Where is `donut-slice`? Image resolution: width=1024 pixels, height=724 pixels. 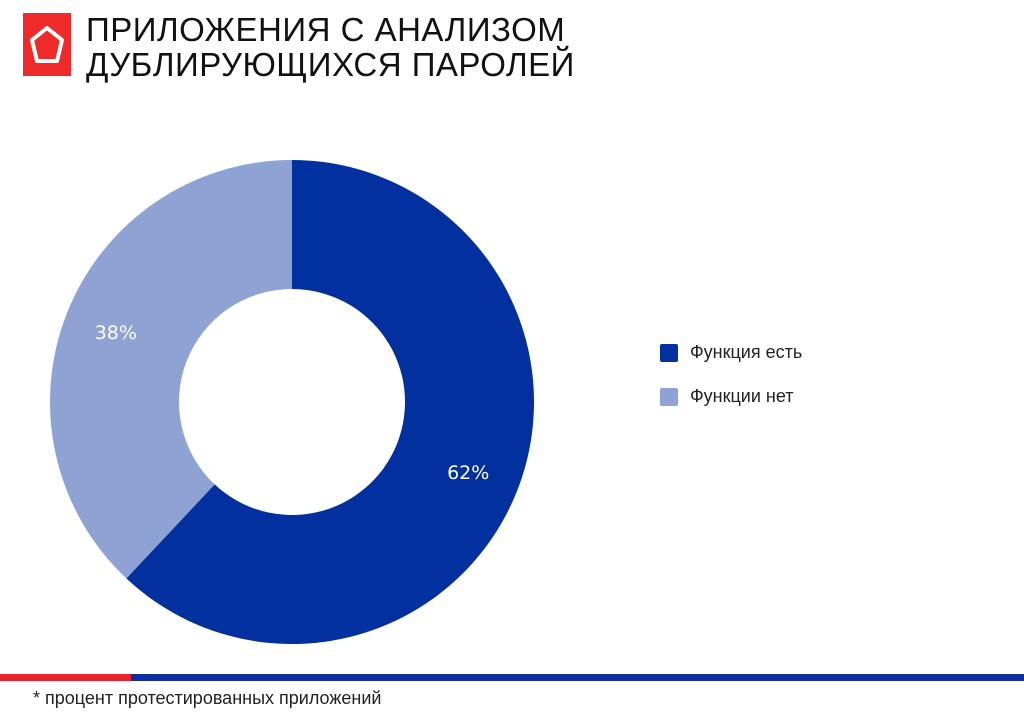 donut-slice is located at coordinates (171, 369).